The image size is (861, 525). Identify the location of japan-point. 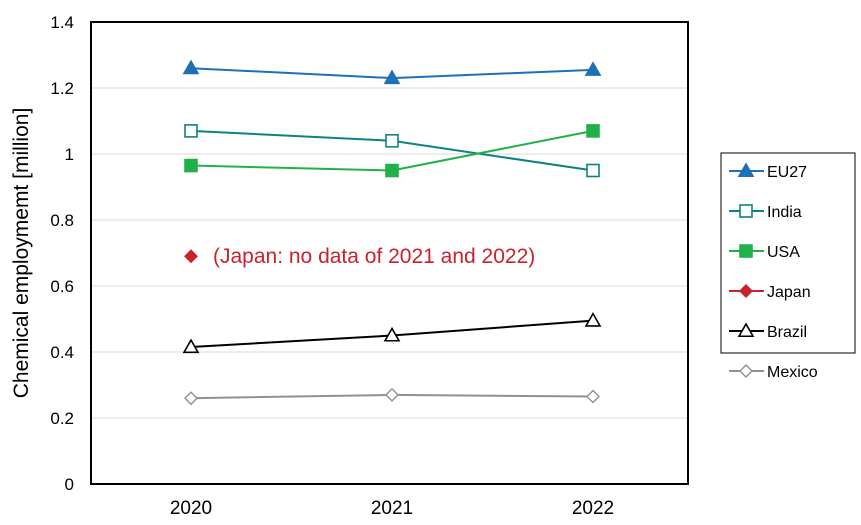
(191, 256).